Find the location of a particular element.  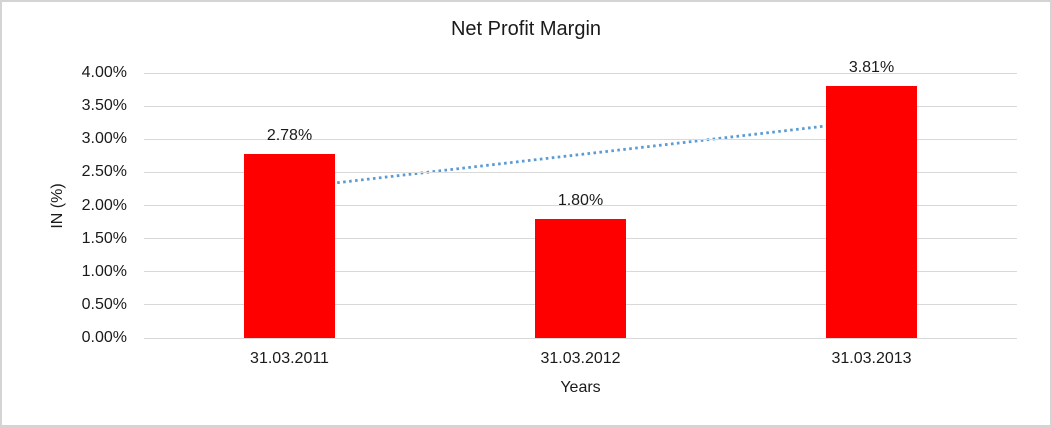

y-axis-tick-label: 2.50% is located at coordinates (104, 172).